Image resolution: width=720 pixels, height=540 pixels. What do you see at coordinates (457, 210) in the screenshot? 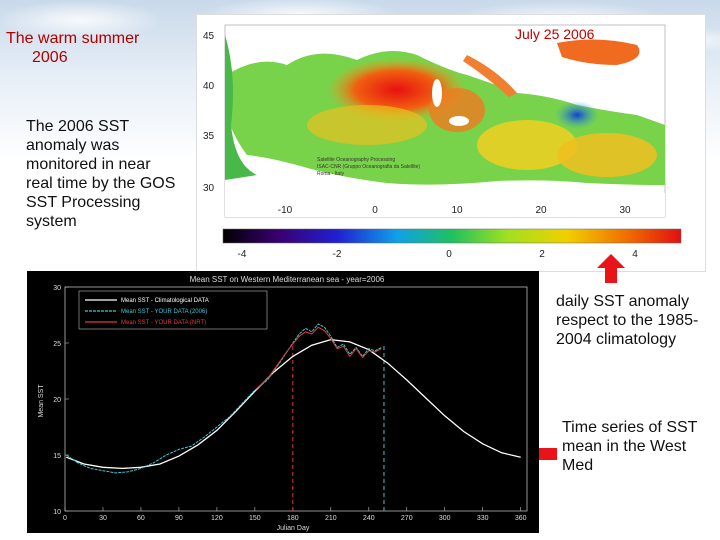
I see `lon-label: 10` at bounding box center [457, 210].